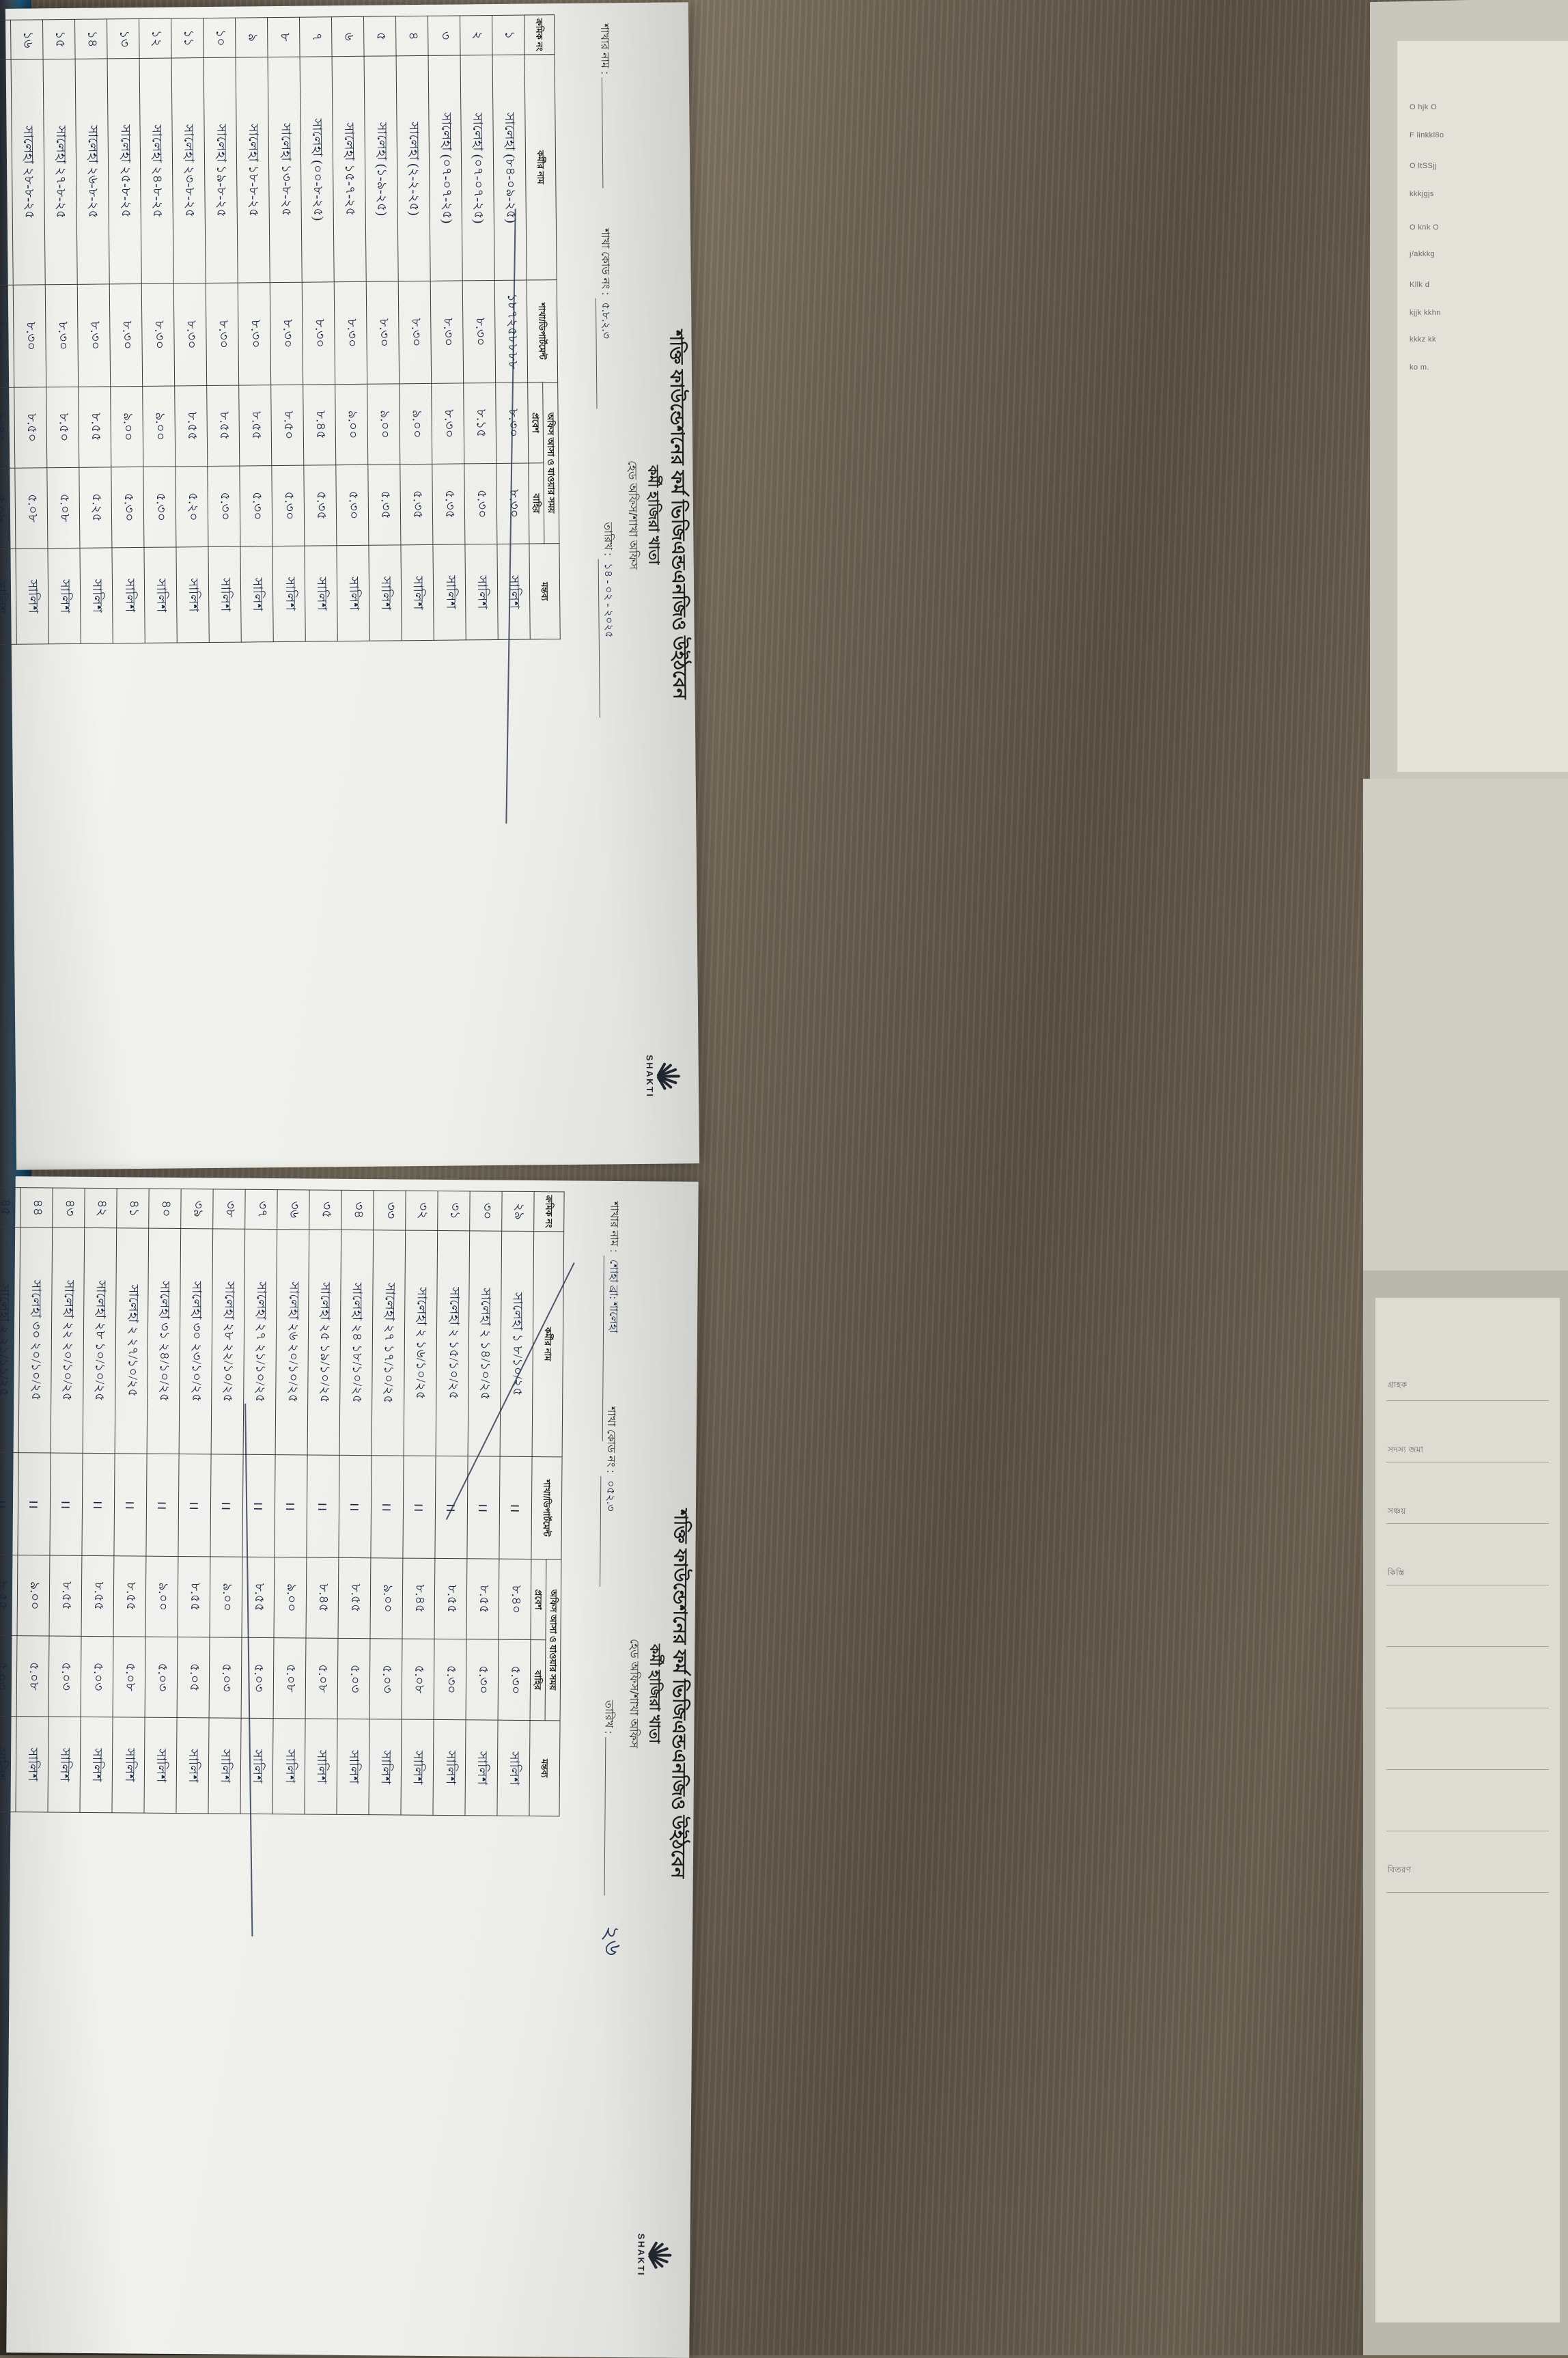 This screenshot has width=1568, height=2358. I want to click on cell-name: সালেহা ১৯-৮-২৫, so click(221, 170).